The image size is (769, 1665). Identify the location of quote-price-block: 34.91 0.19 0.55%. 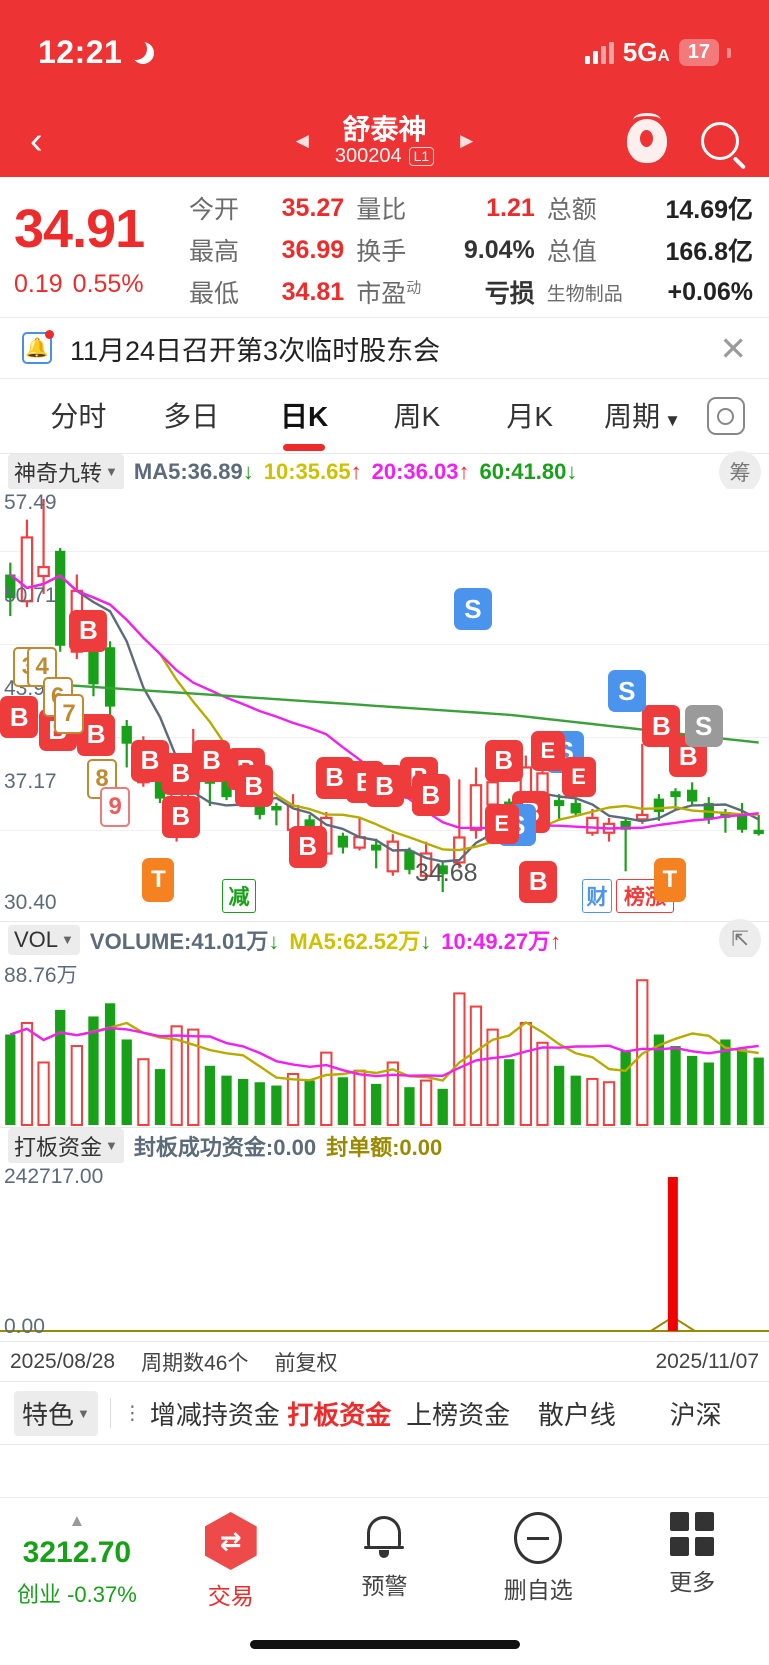
(101, 250).